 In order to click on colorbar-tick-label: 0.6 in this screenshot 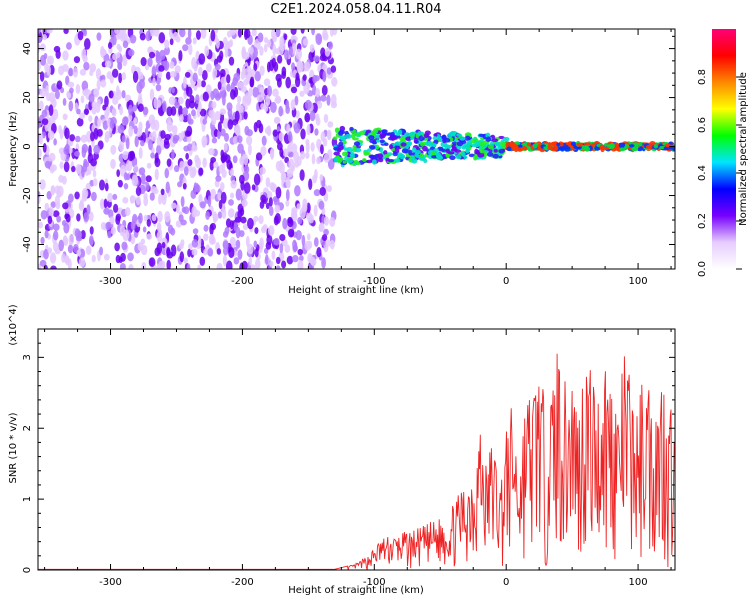, I will do `click(702, 125)`.